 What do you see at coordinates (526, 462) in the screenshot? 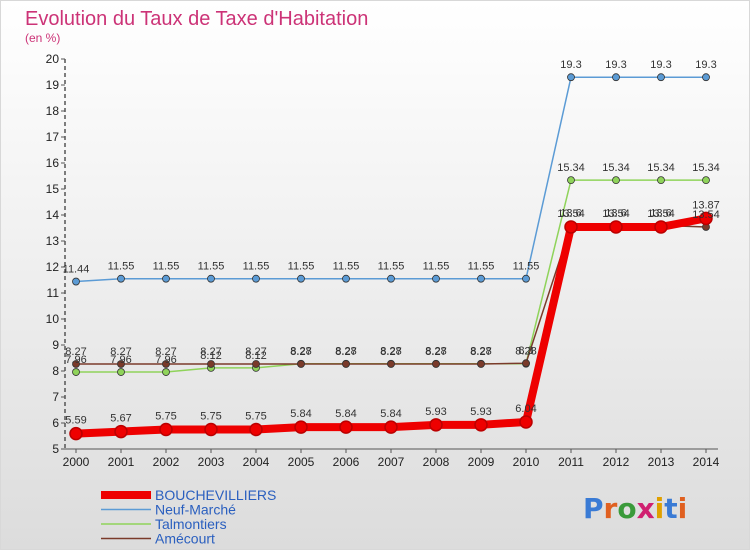
I see `x-tick-label: 2010` at bounding box center [526, 462].